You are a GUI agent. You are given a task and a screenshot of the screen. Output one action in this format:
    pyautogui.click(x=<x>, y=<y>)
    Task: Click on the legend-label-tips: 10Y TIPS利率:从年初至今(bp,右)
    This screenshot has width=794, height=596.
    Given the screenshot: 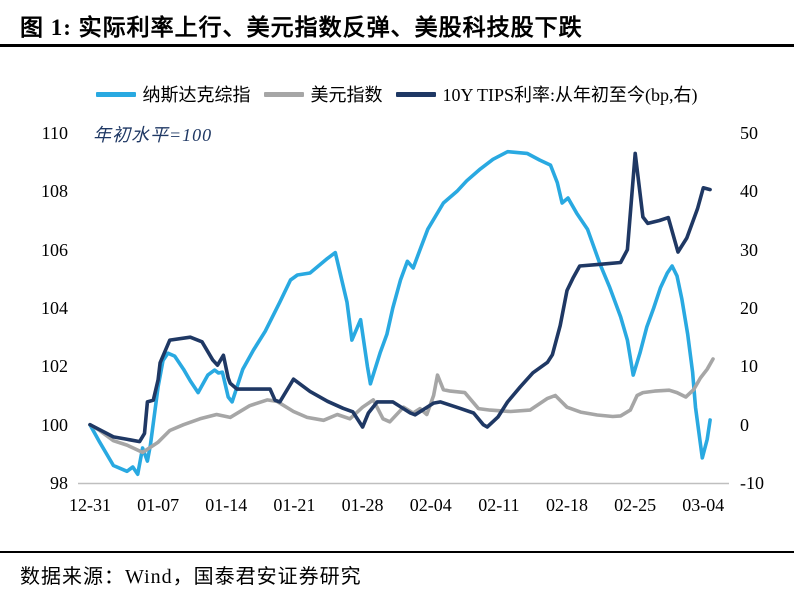 What is the action you would take?
    pyautogui.click(x=570, y=95)
    